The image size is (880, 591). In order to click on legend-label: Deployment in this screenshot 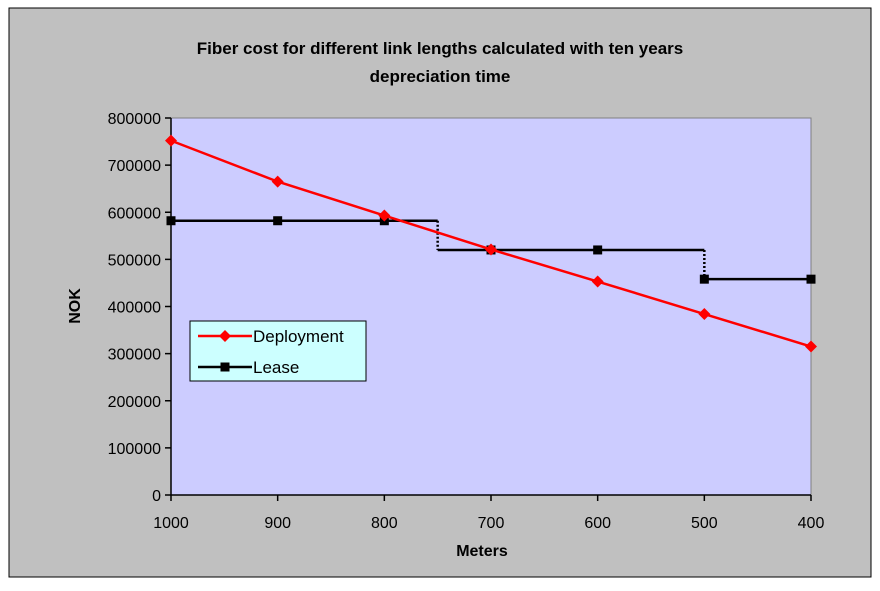, I will do `click(298, 336)`.